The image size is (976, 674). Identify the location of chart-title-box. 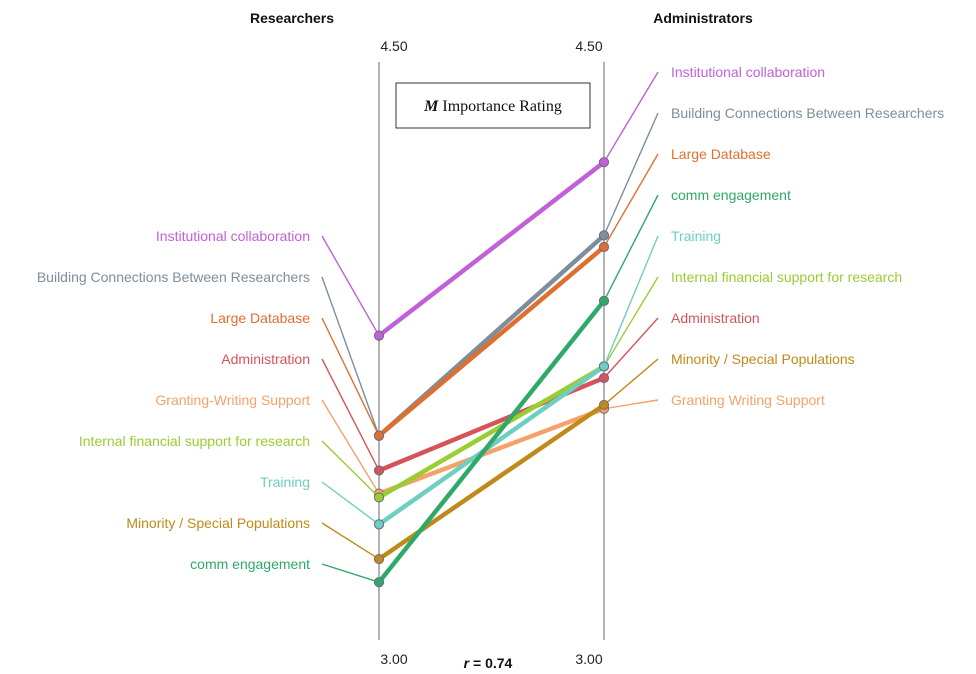
(493, 105).